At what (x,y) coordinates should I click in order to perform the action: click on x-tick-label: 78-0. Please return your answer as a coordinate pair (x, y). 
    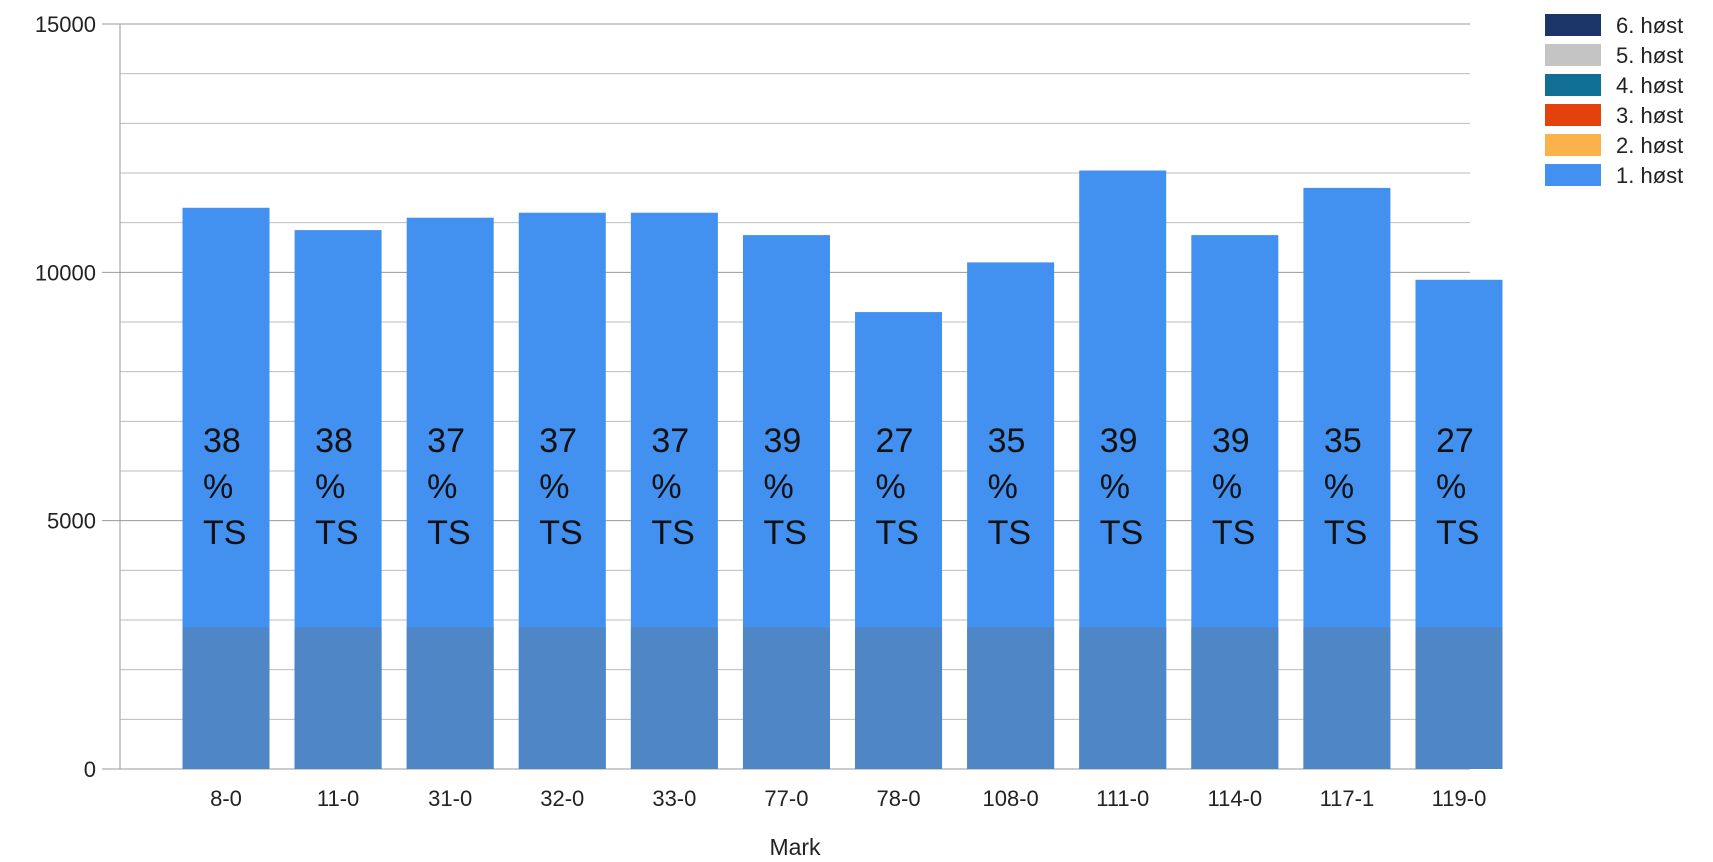
    Looking at the image, I should click on (899, 798).